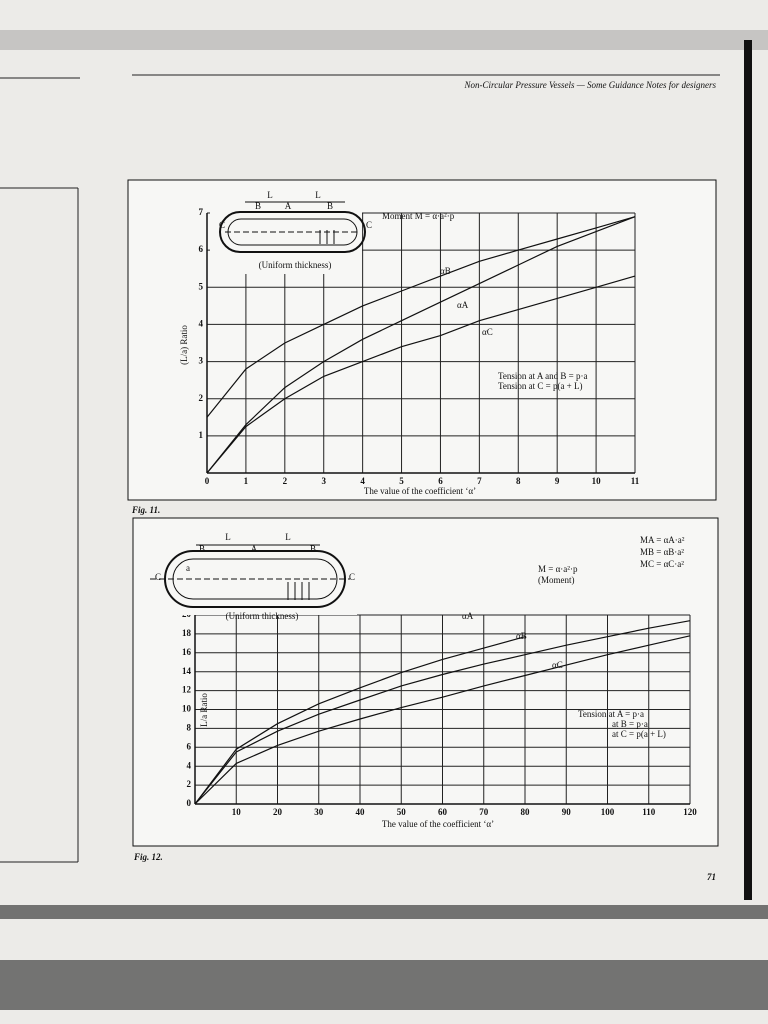  Describe the element at coordinates (662, 564) in the screenshot. I see `annotation: MC = αC·a²` at that location.